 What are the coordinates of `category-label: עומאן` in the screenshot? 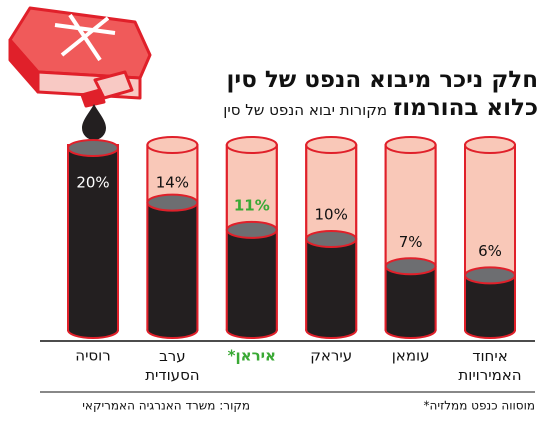 It's located at (411, 356).